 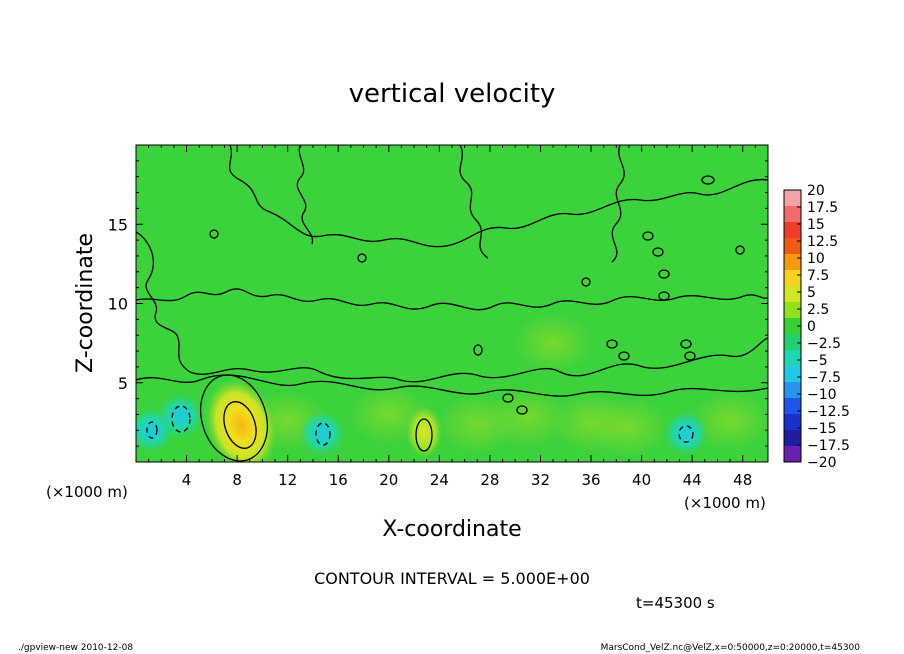 What do you see at coordinates (590, 480) in the screenshot?
I see `x-tick-label: 36` at bounding box center [590, 480].